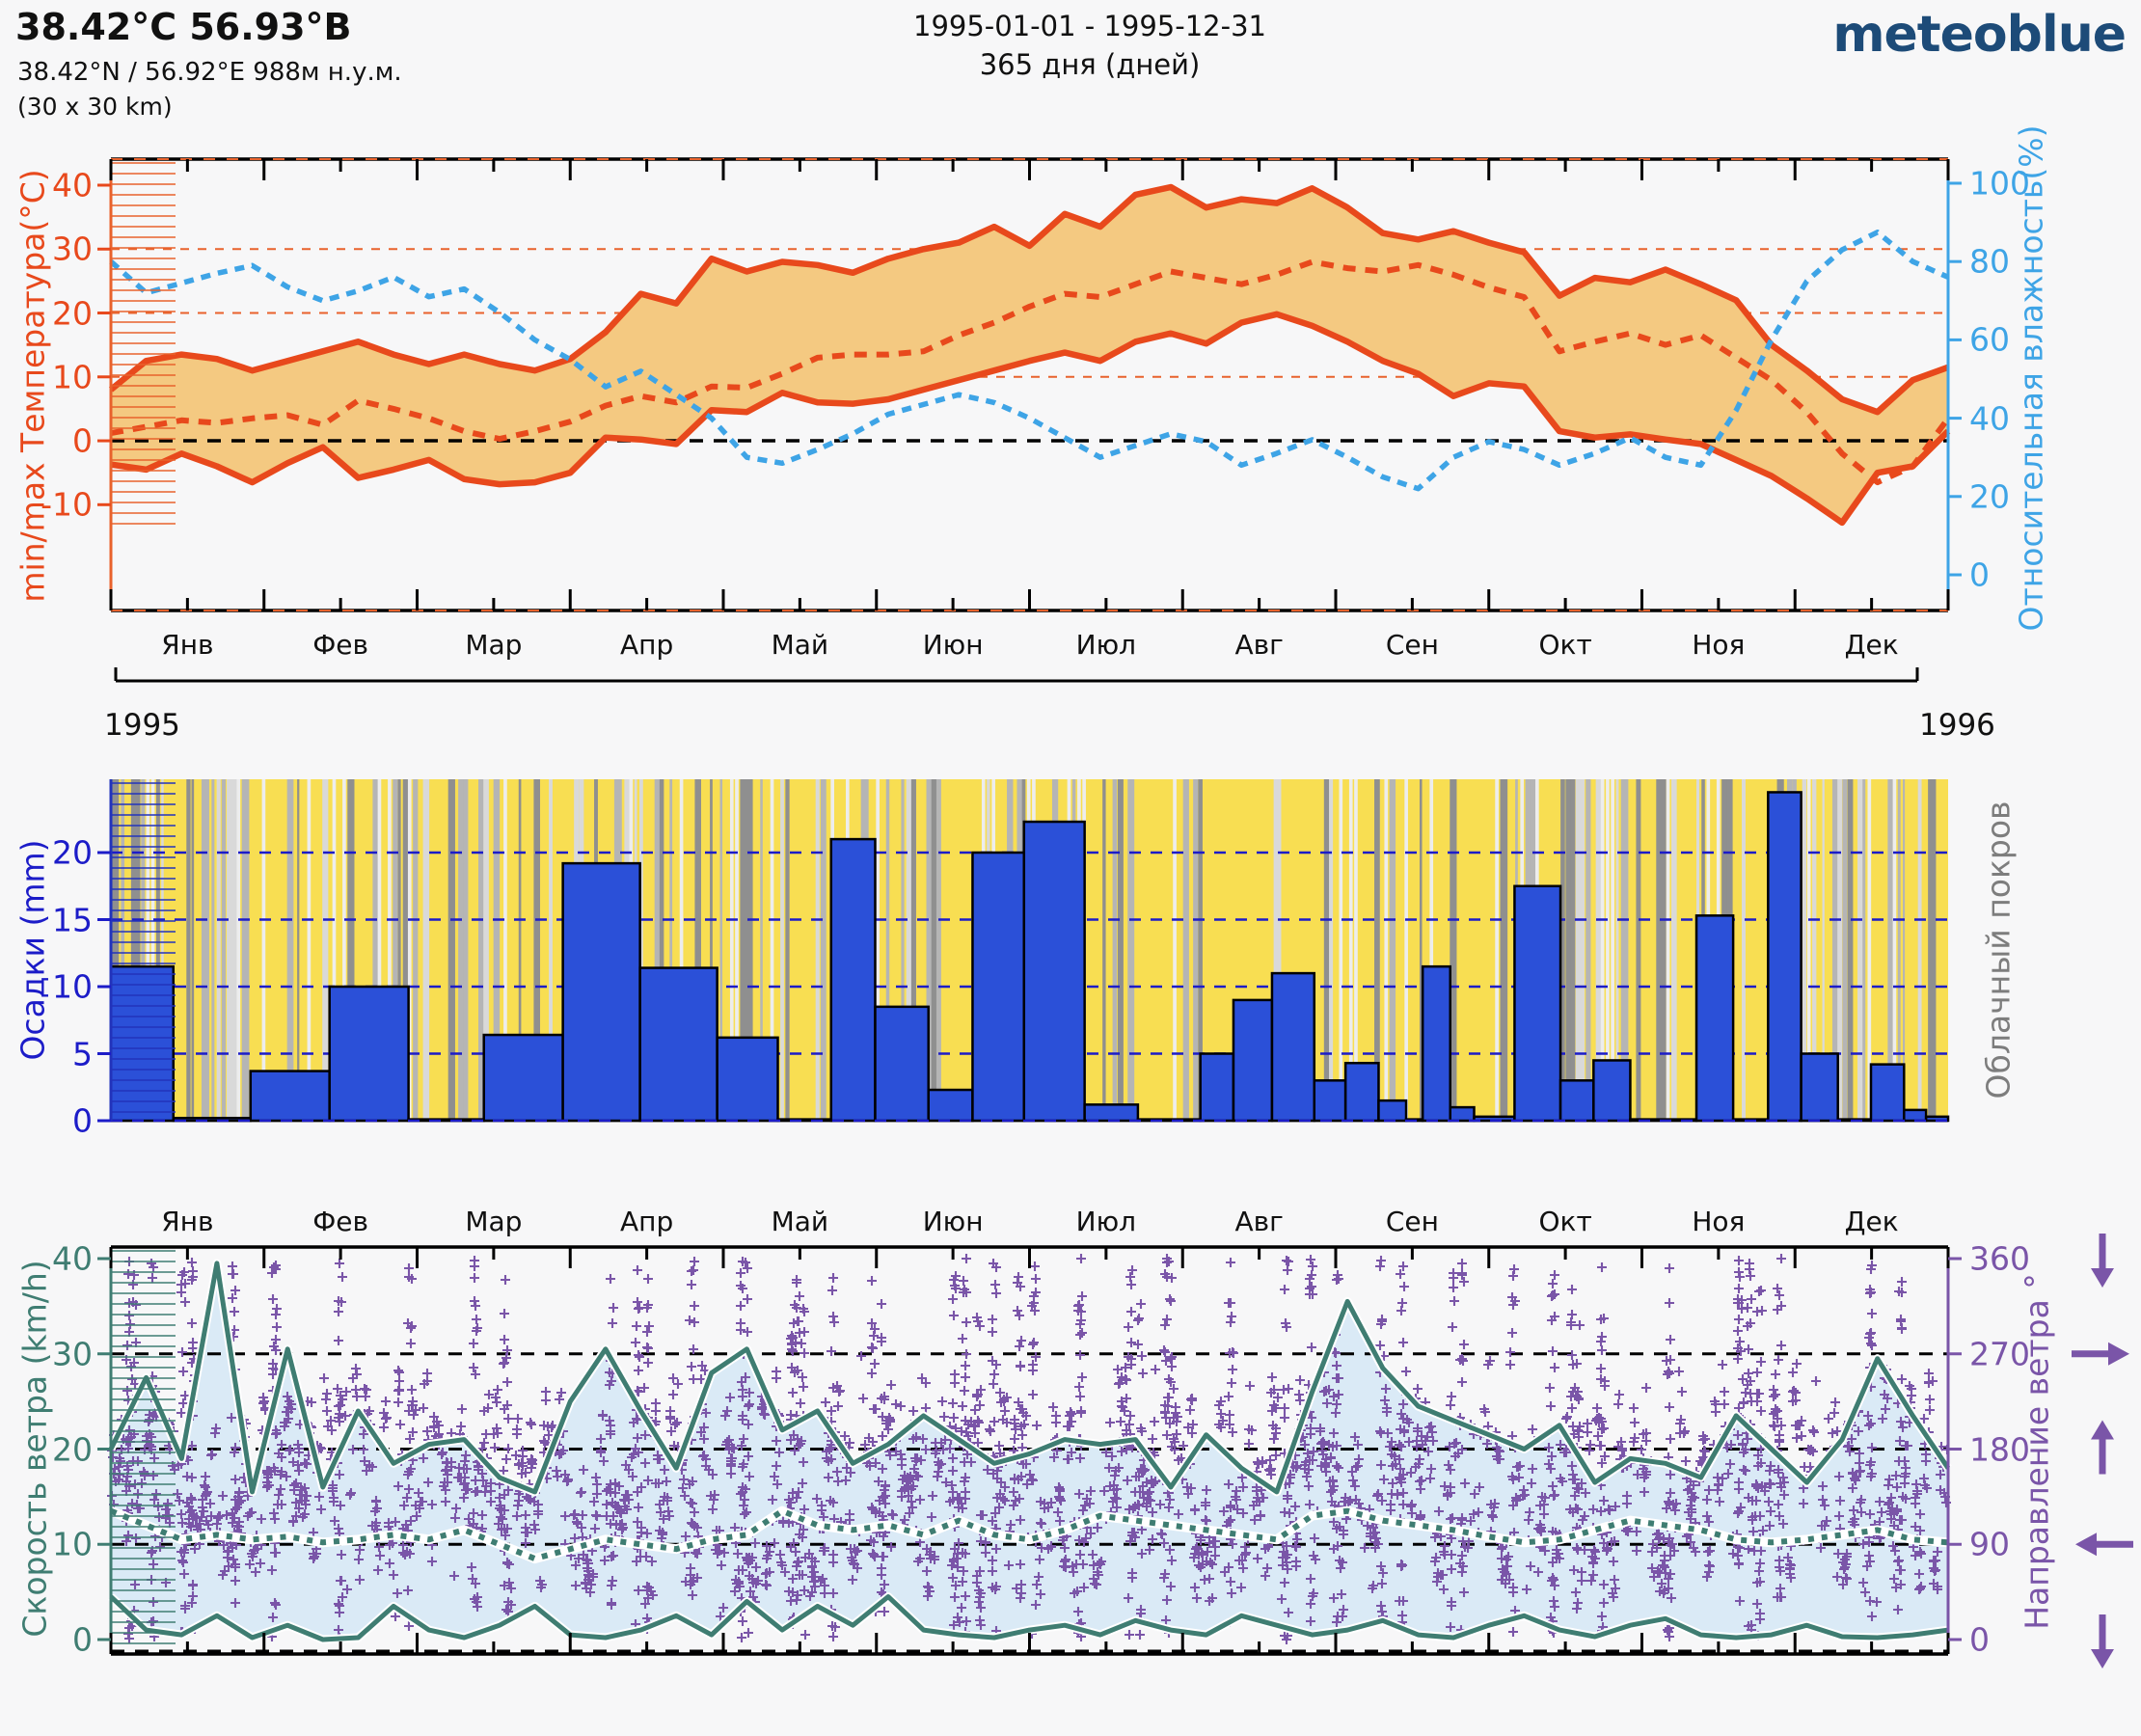 Image resolution: width=2141 pixels, height=1736 pixels. What do you see at coordinates (72, 377) in the screenshot?
I see `temp-tick-label: 10` at bounding box center [72, 377].